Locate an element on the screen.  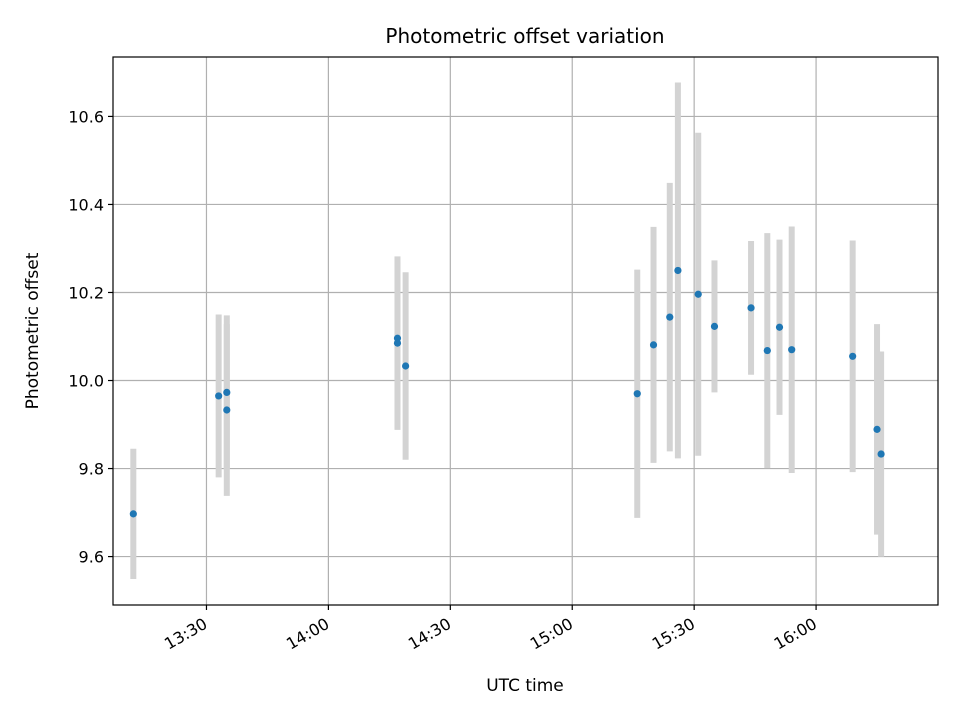
y-axis-ticks: 9.6 9.8 10.0 10.2 10.4 10.6 is located at coordinates (90, 337).